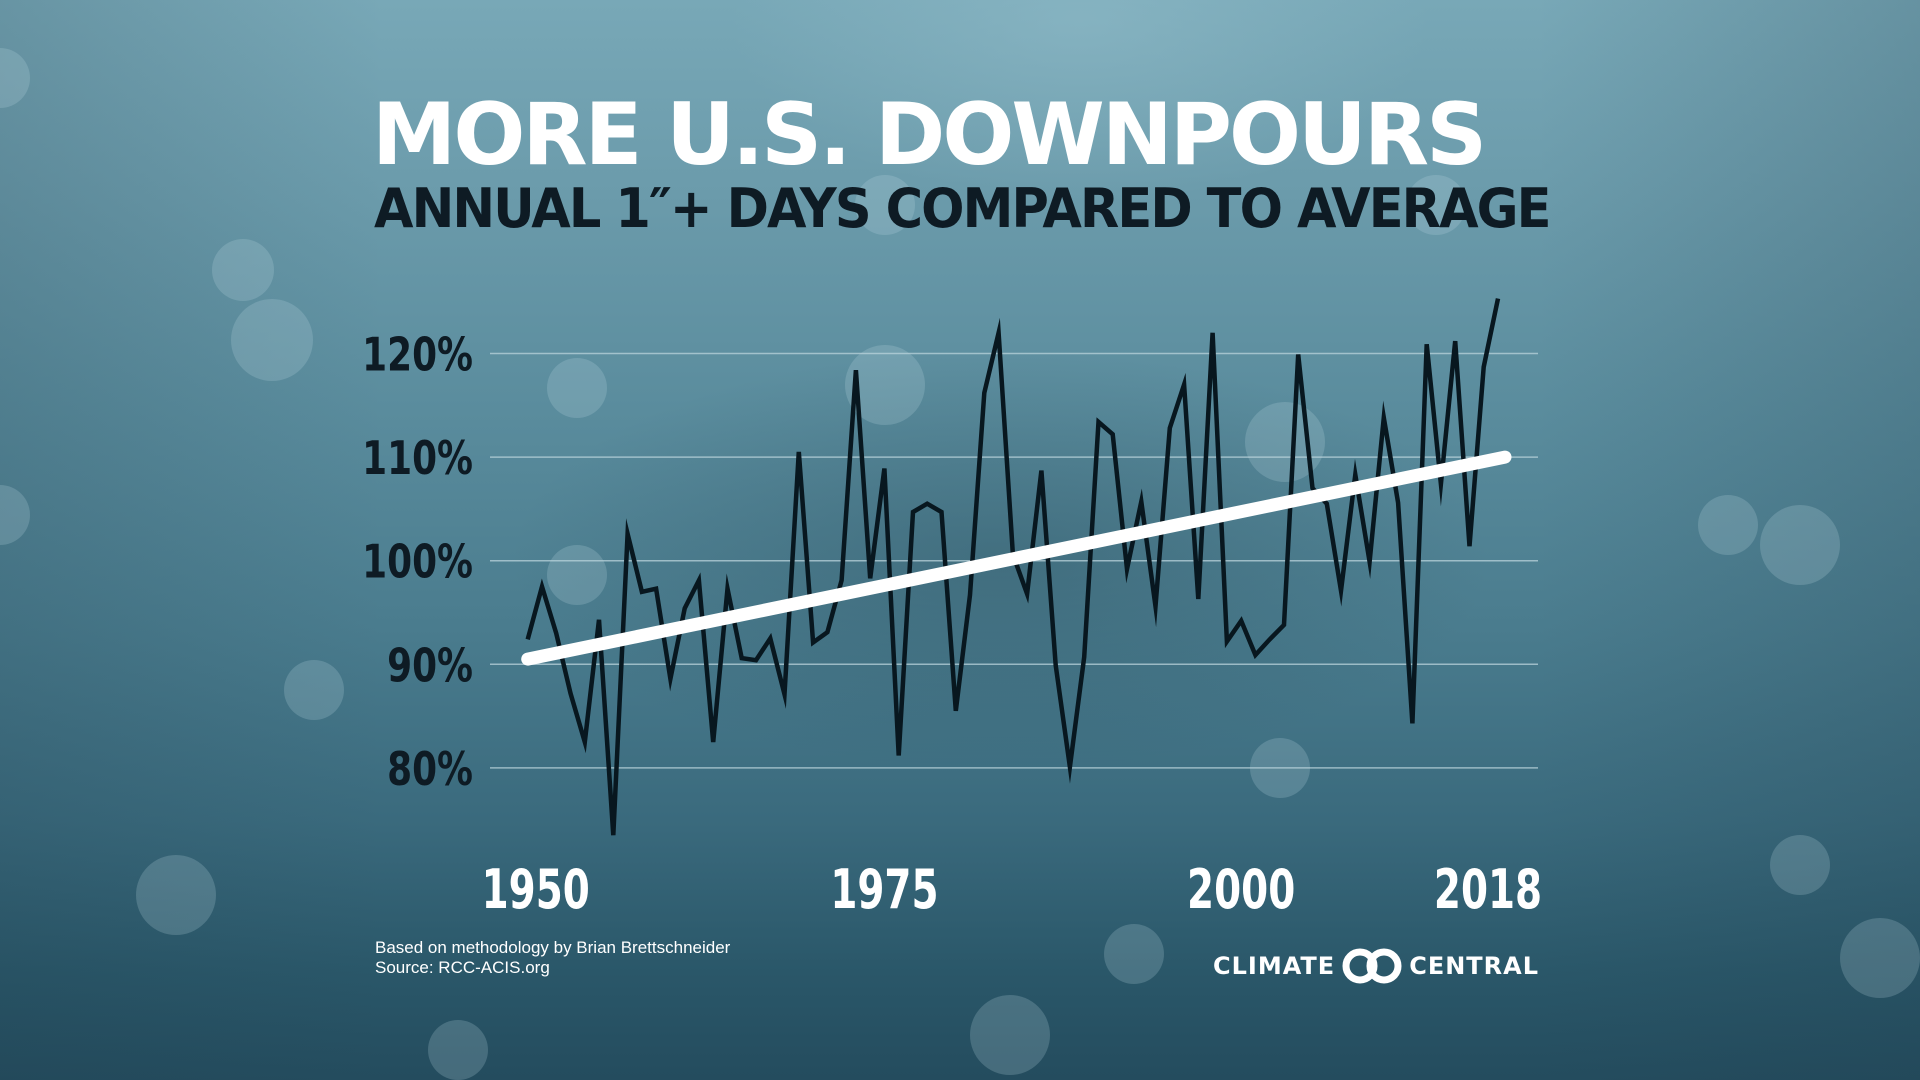 Image resolution: width=1920 pixels, height=1080 pixels. I want to click on data-point-2005, so click(1313, 488).